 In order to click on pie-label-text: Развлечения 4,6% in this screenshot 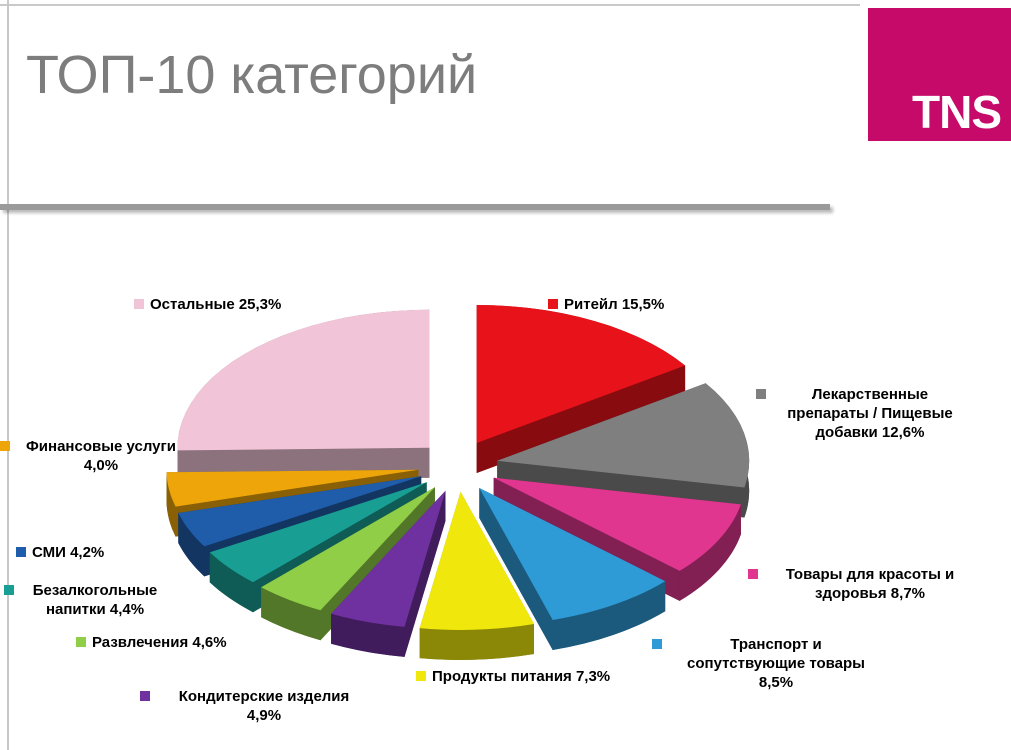, I will do `click(159, 642)`.